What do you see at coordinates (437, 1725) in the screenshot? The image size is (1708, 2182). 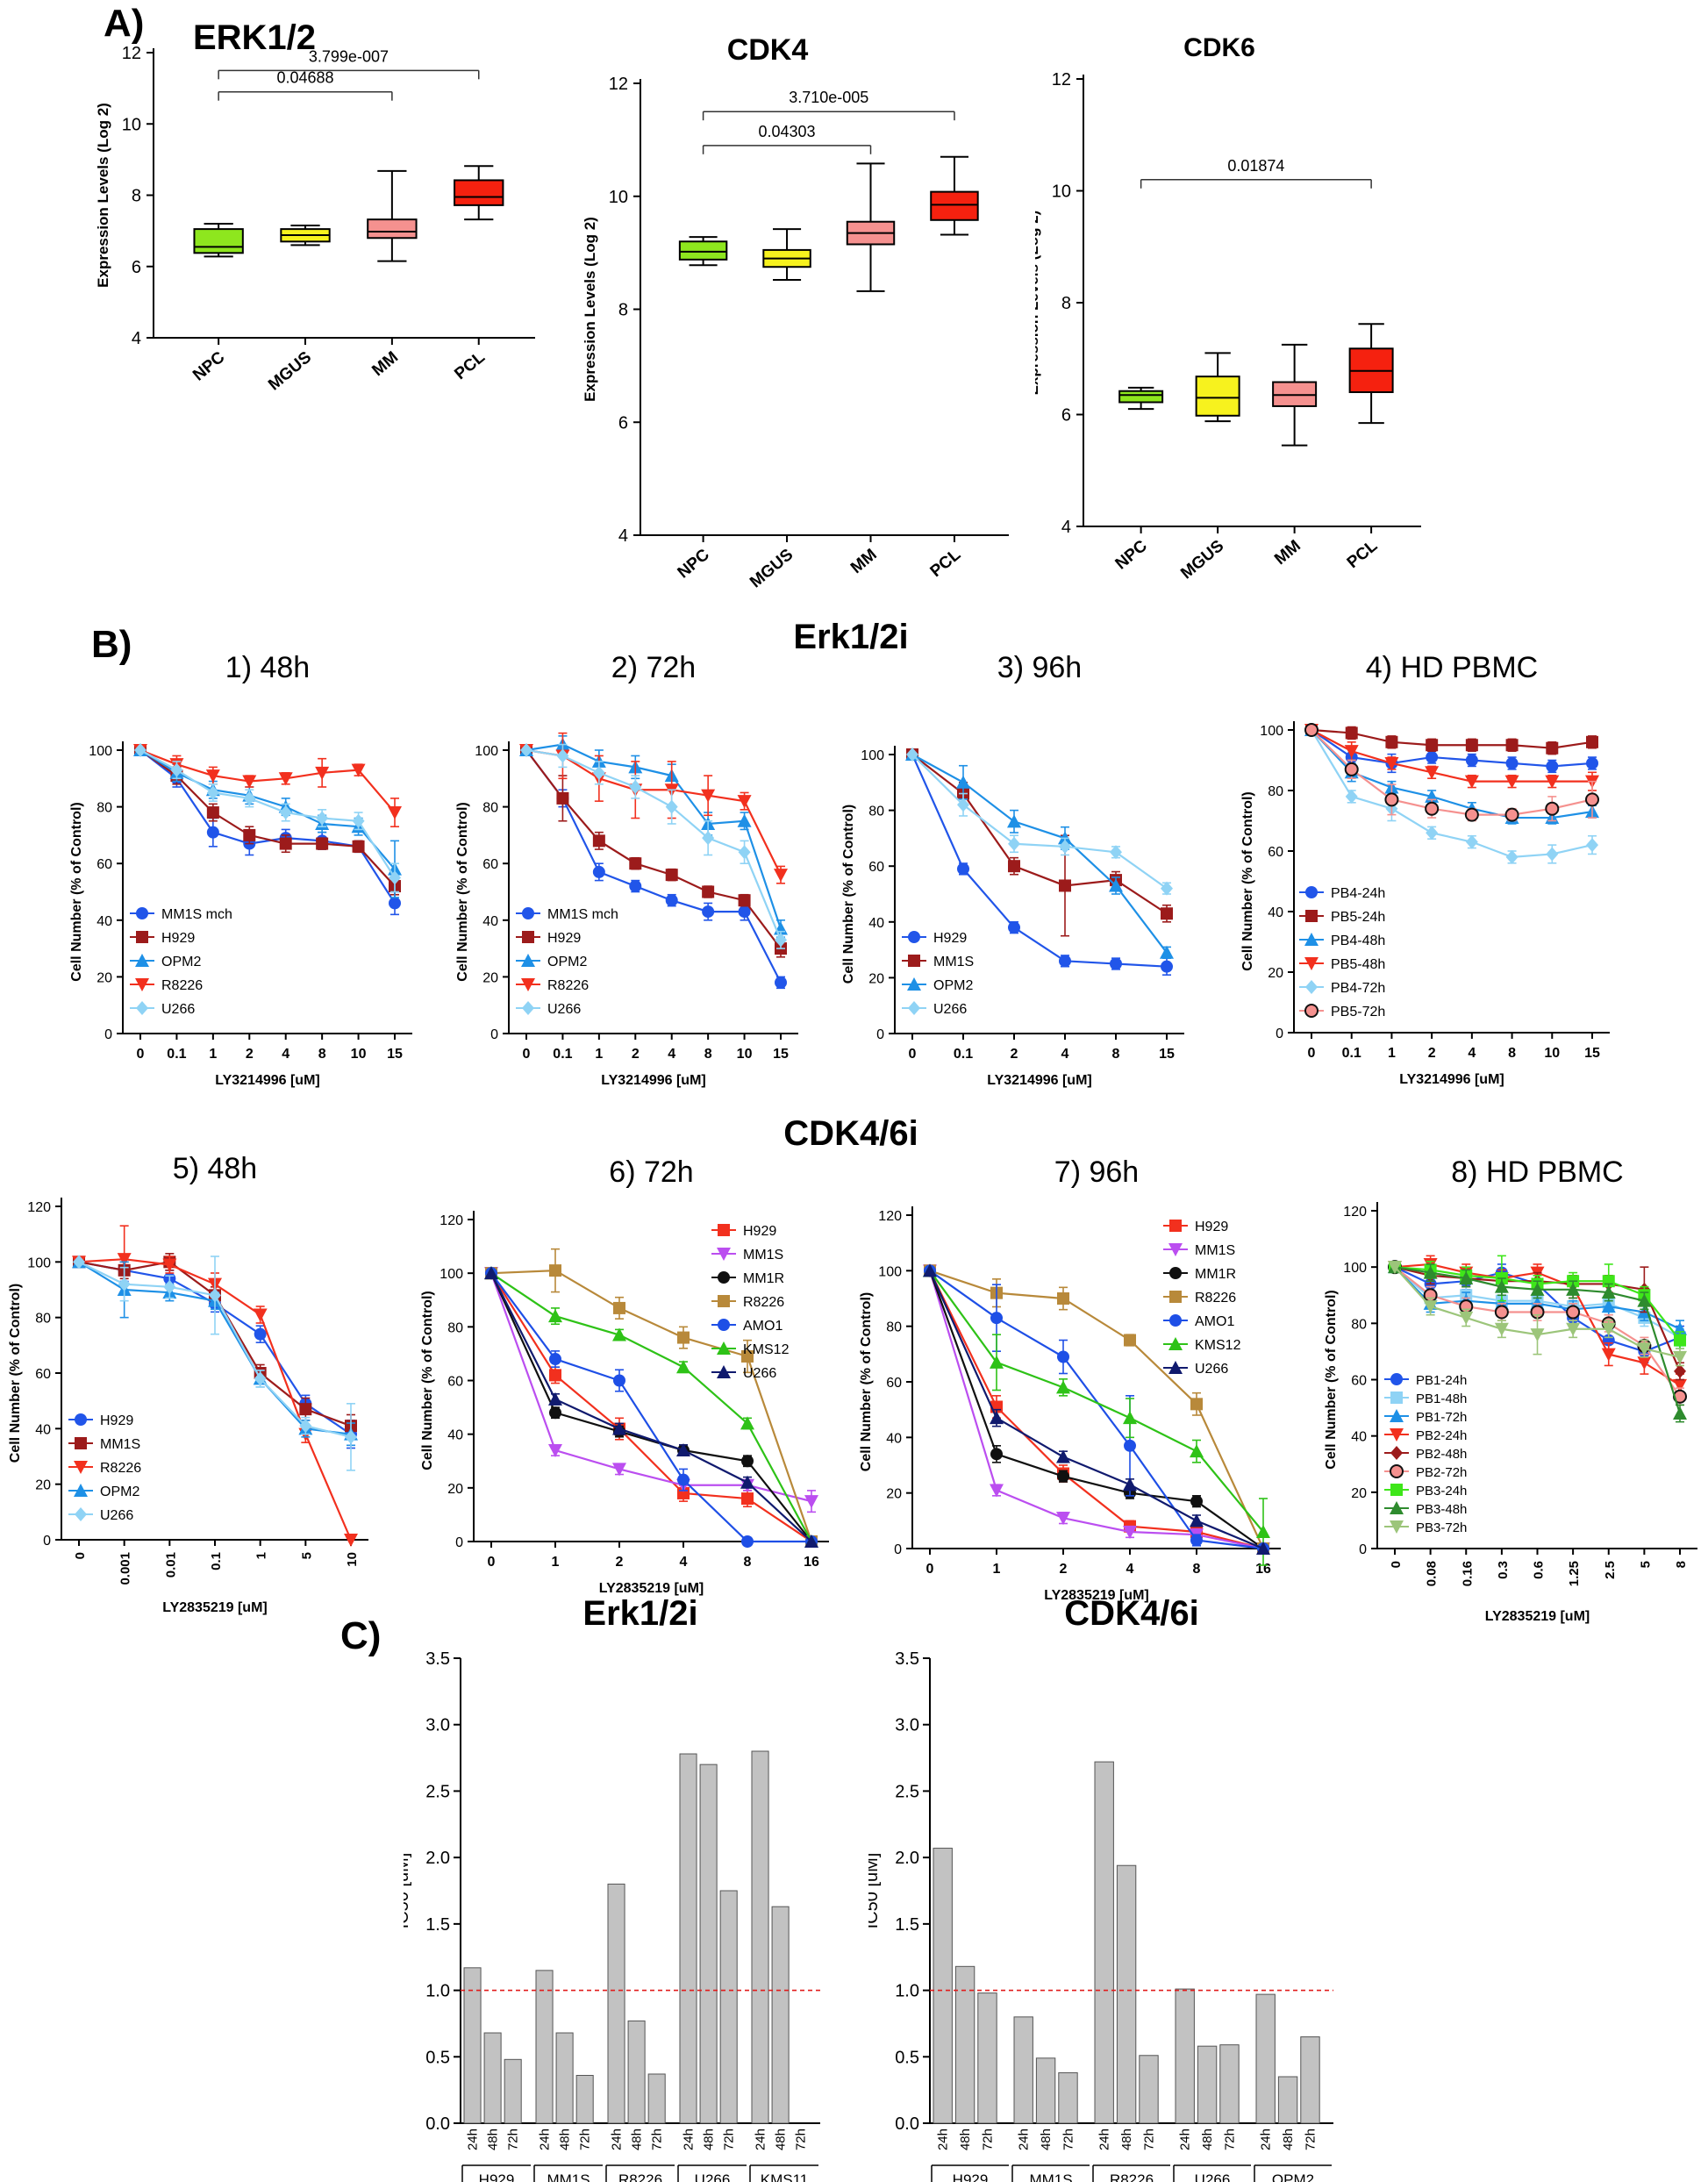 I see `y-tick-label: 3.0` at bounding box center [437, 1725].